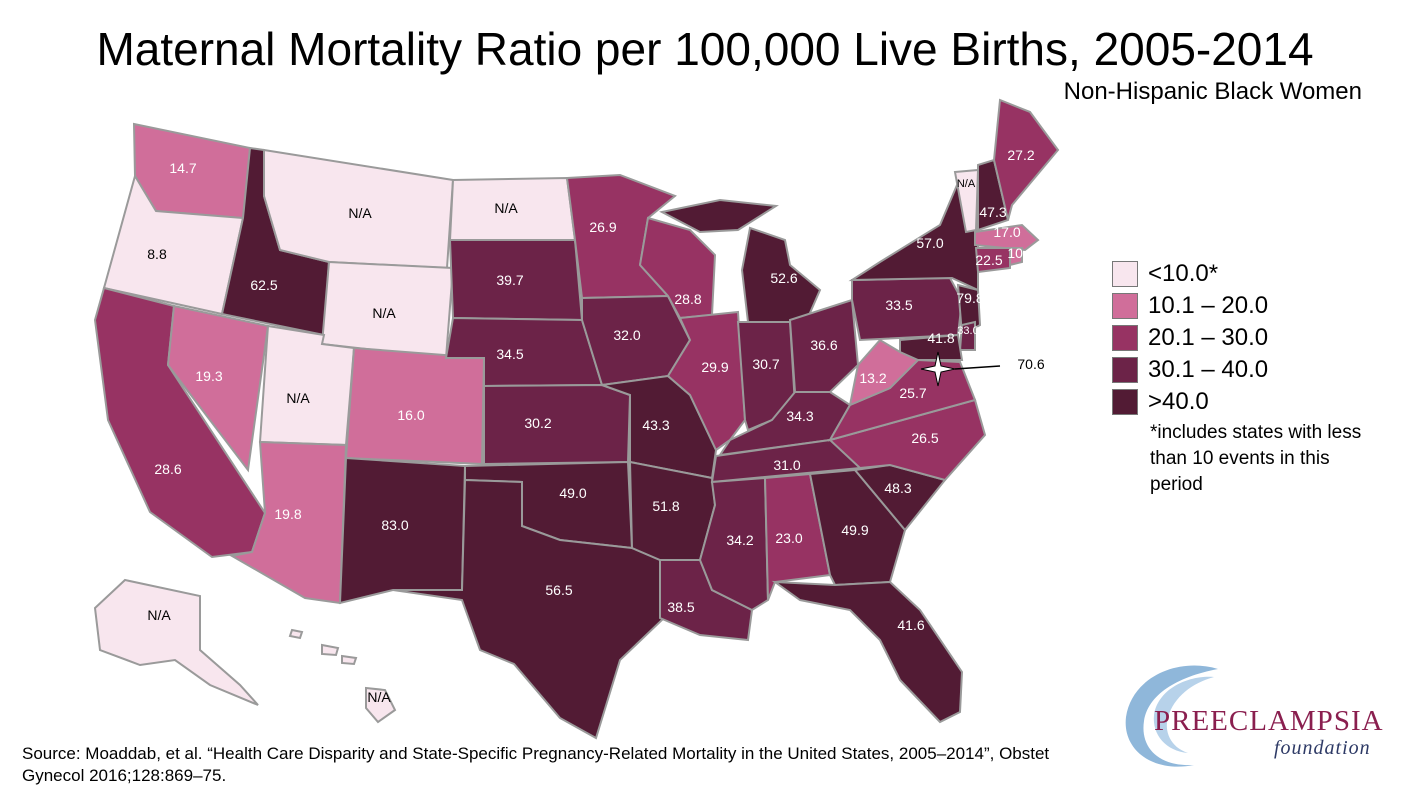  I want to click on state-alaska, so click(176, 642).